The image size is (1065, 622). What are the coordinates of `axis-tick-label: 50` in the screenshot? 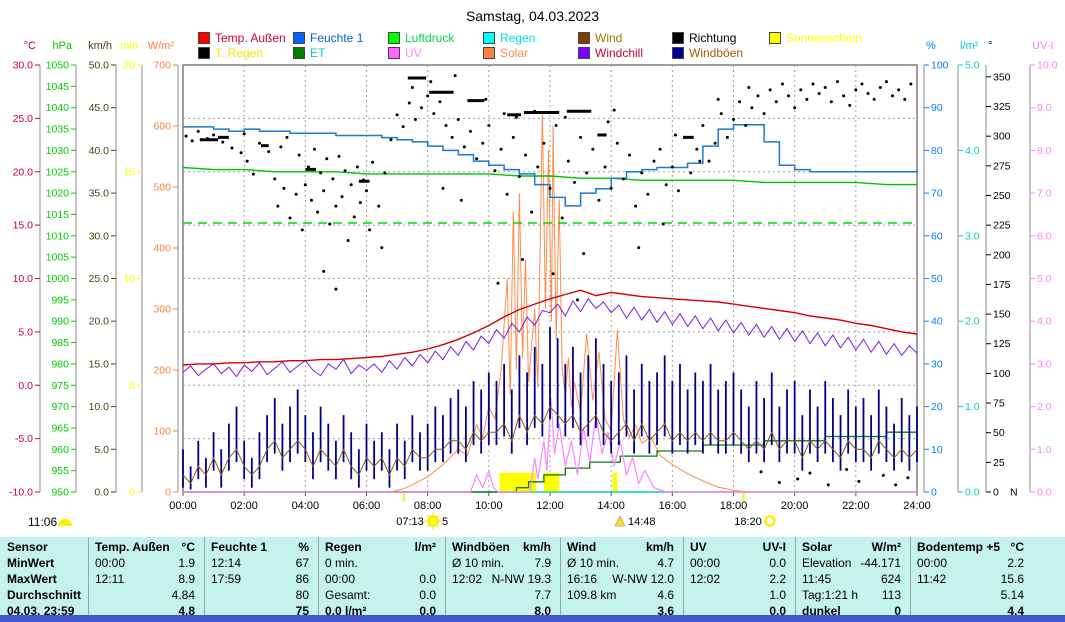 It's located at (999, 433).